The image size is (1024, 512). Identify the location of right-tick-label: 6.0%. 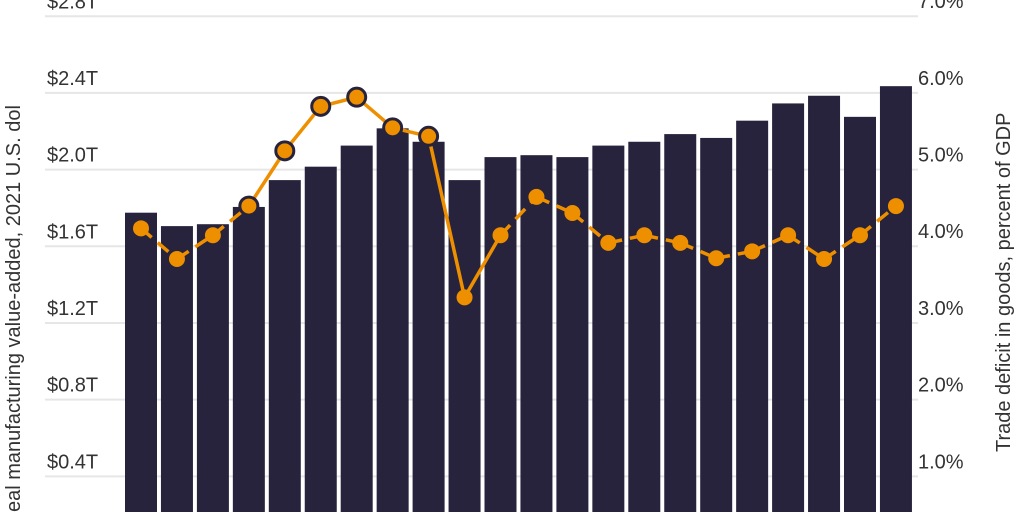
(941, 79).